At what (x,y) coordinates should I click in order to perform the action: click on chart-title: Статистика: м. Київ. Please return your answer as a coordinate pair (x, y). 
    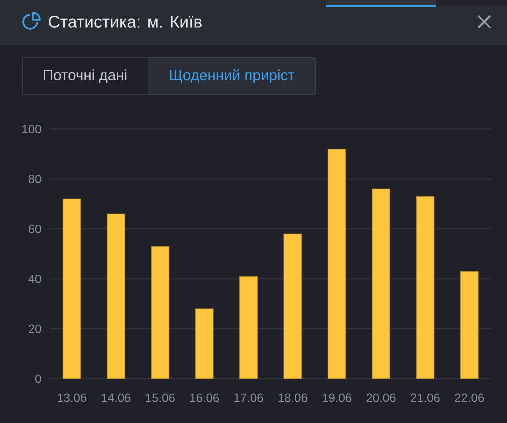
    Looking at the image, I should click on (125, 22).